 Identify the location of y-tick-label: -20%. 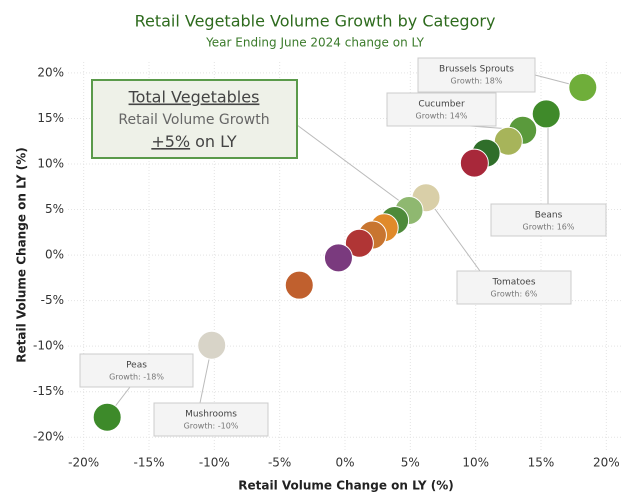
(48, 437).